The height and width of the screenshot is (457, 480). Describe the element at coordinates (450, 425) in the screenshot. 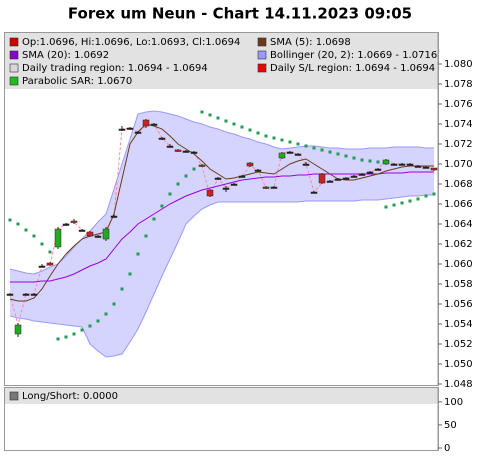

I see `y-tick-label: 50` at that location.